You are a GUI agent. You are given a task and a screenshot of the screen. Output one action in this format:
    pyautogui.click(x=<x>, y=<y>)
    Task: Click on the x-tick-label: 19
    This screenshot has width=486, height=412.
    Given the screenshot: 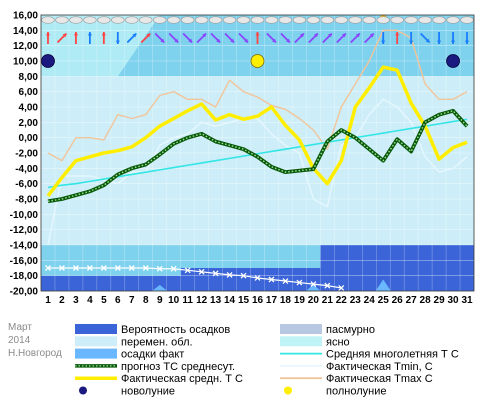 What is the action you would take?
    pyautogui.click(x=300, y=300)
    